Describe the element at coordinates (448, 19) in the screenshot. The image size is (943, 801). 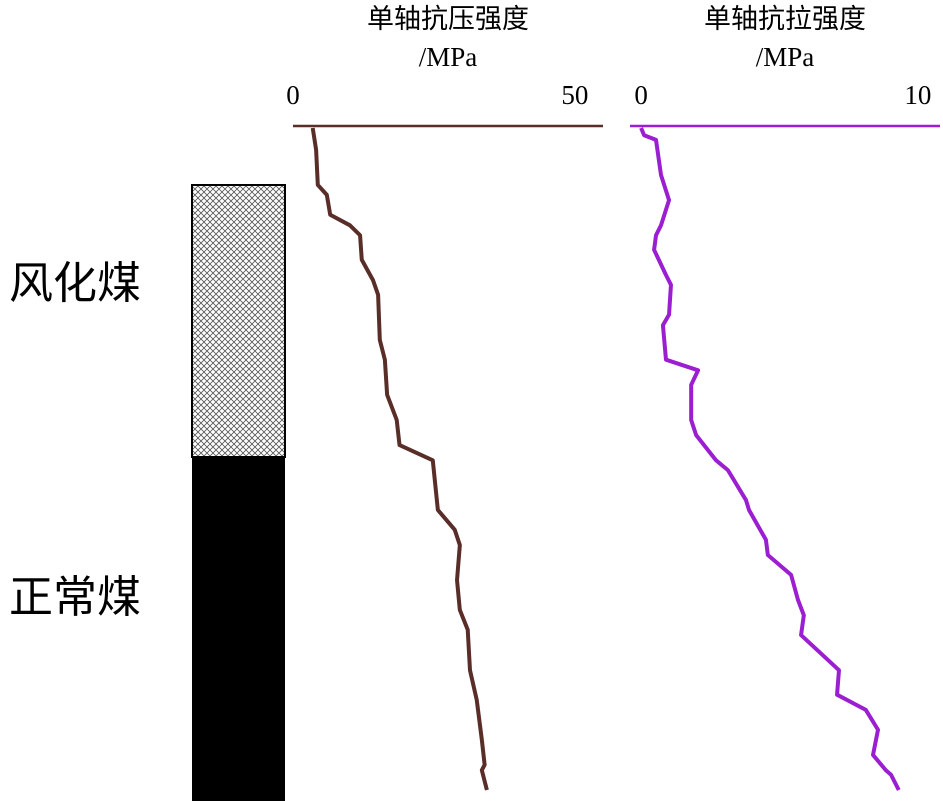
I see `panel-title: 单轴抗压强度` at that location.